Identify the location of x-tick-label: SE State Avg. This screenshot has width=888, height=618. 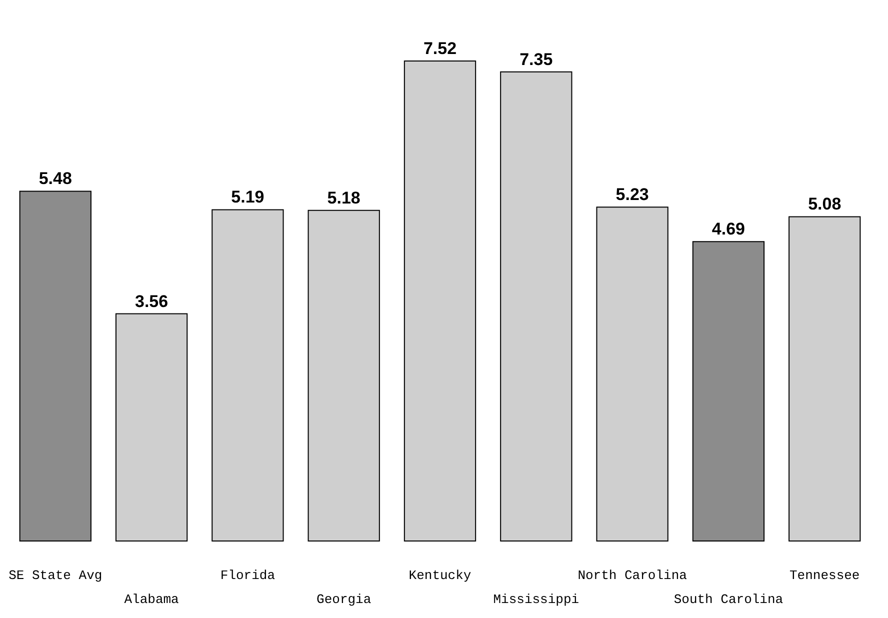
(55, 575).